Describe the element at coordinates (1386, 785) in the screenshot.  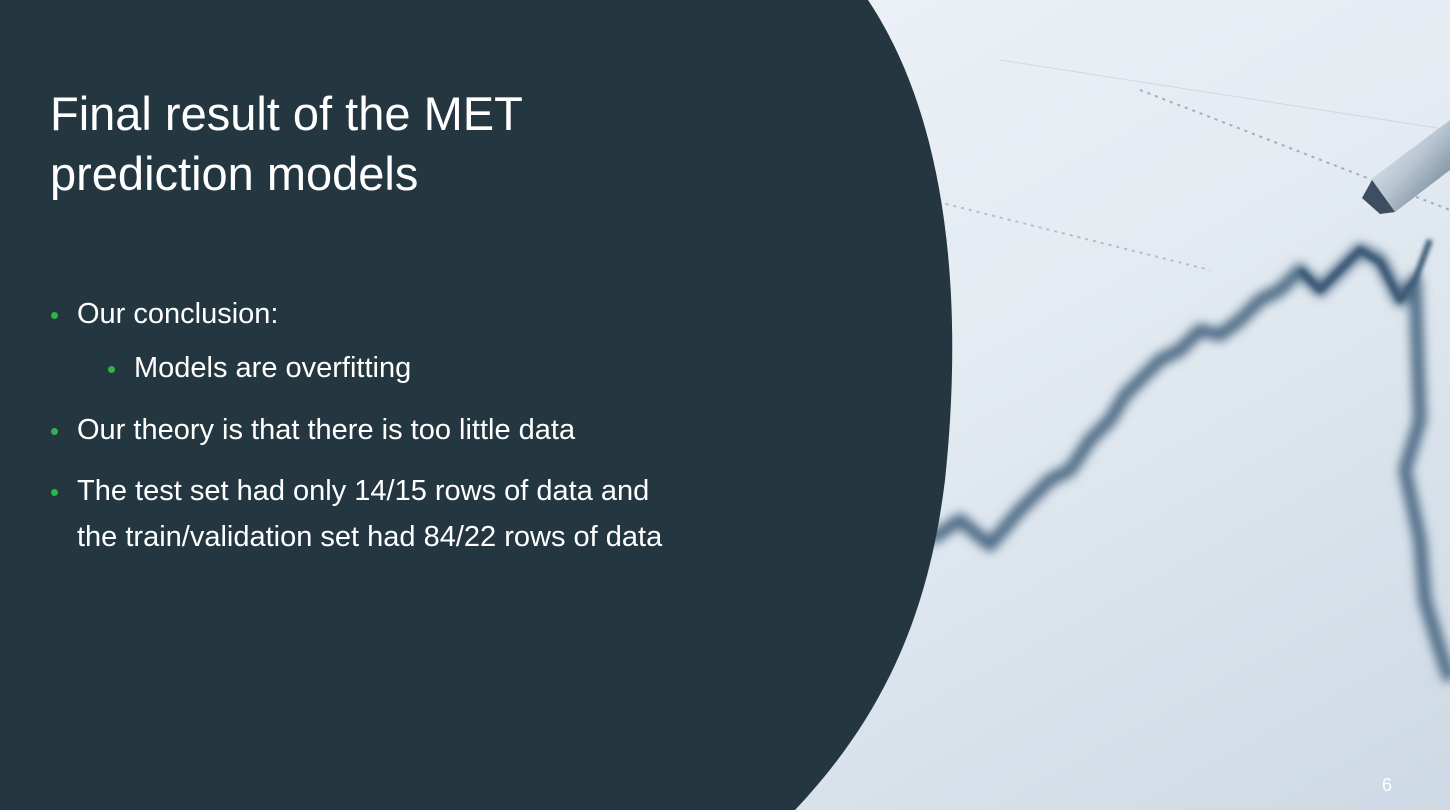
I see `page-number: 6` at that location.